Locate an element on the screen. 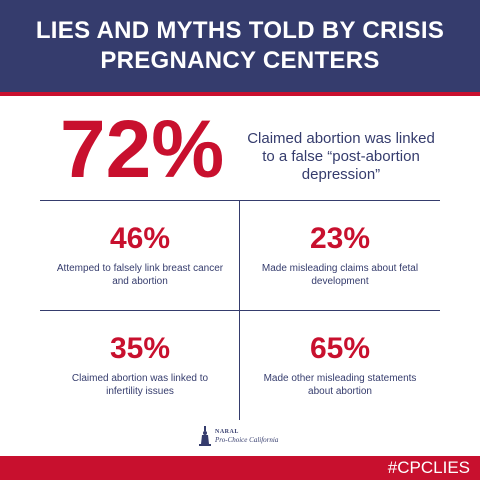  stat-value: 65% is located at coordinates (340, 348).